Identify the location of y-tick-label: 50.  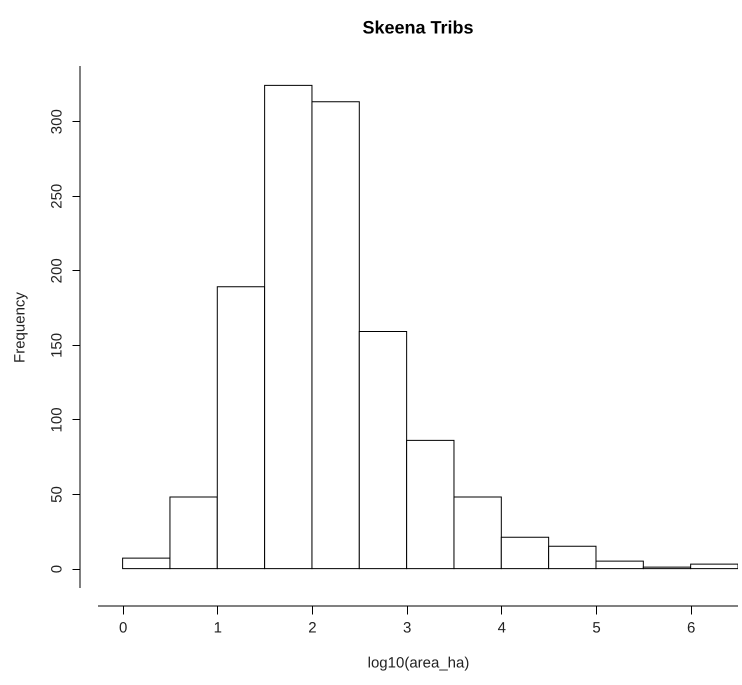
(57, 494).